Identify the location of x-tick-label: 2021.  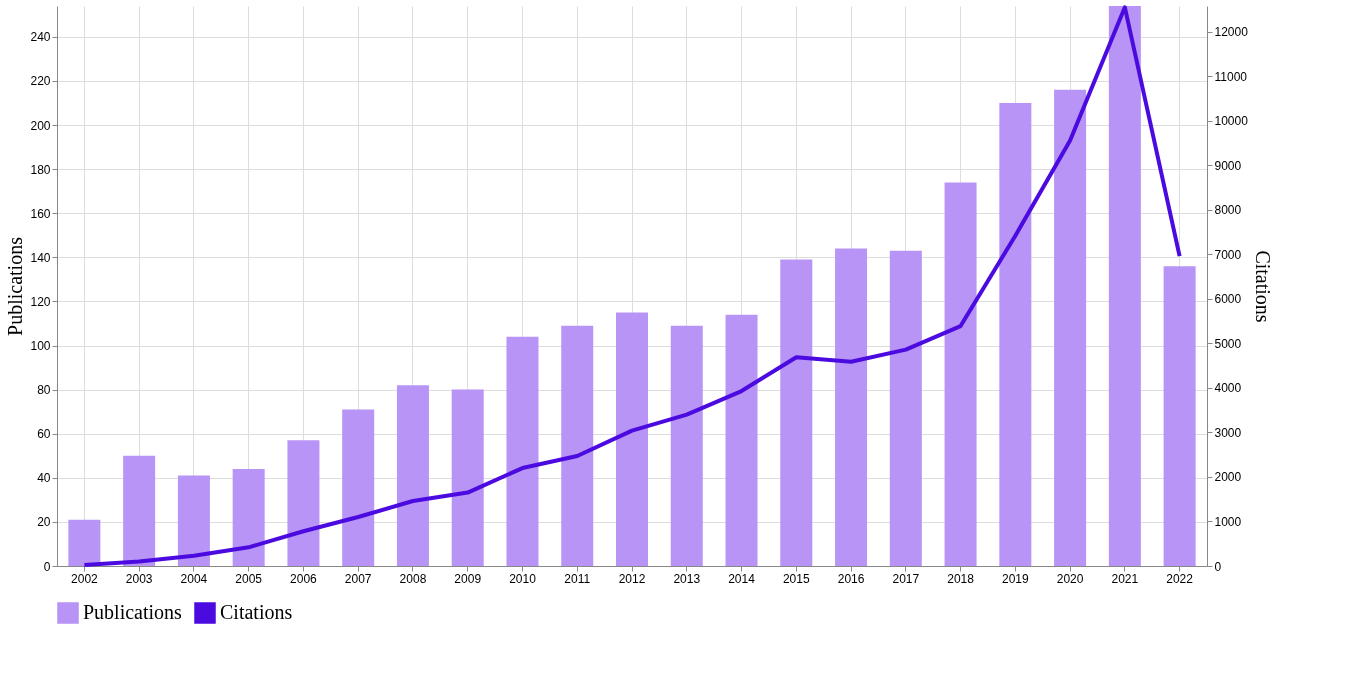
(1125, 578).